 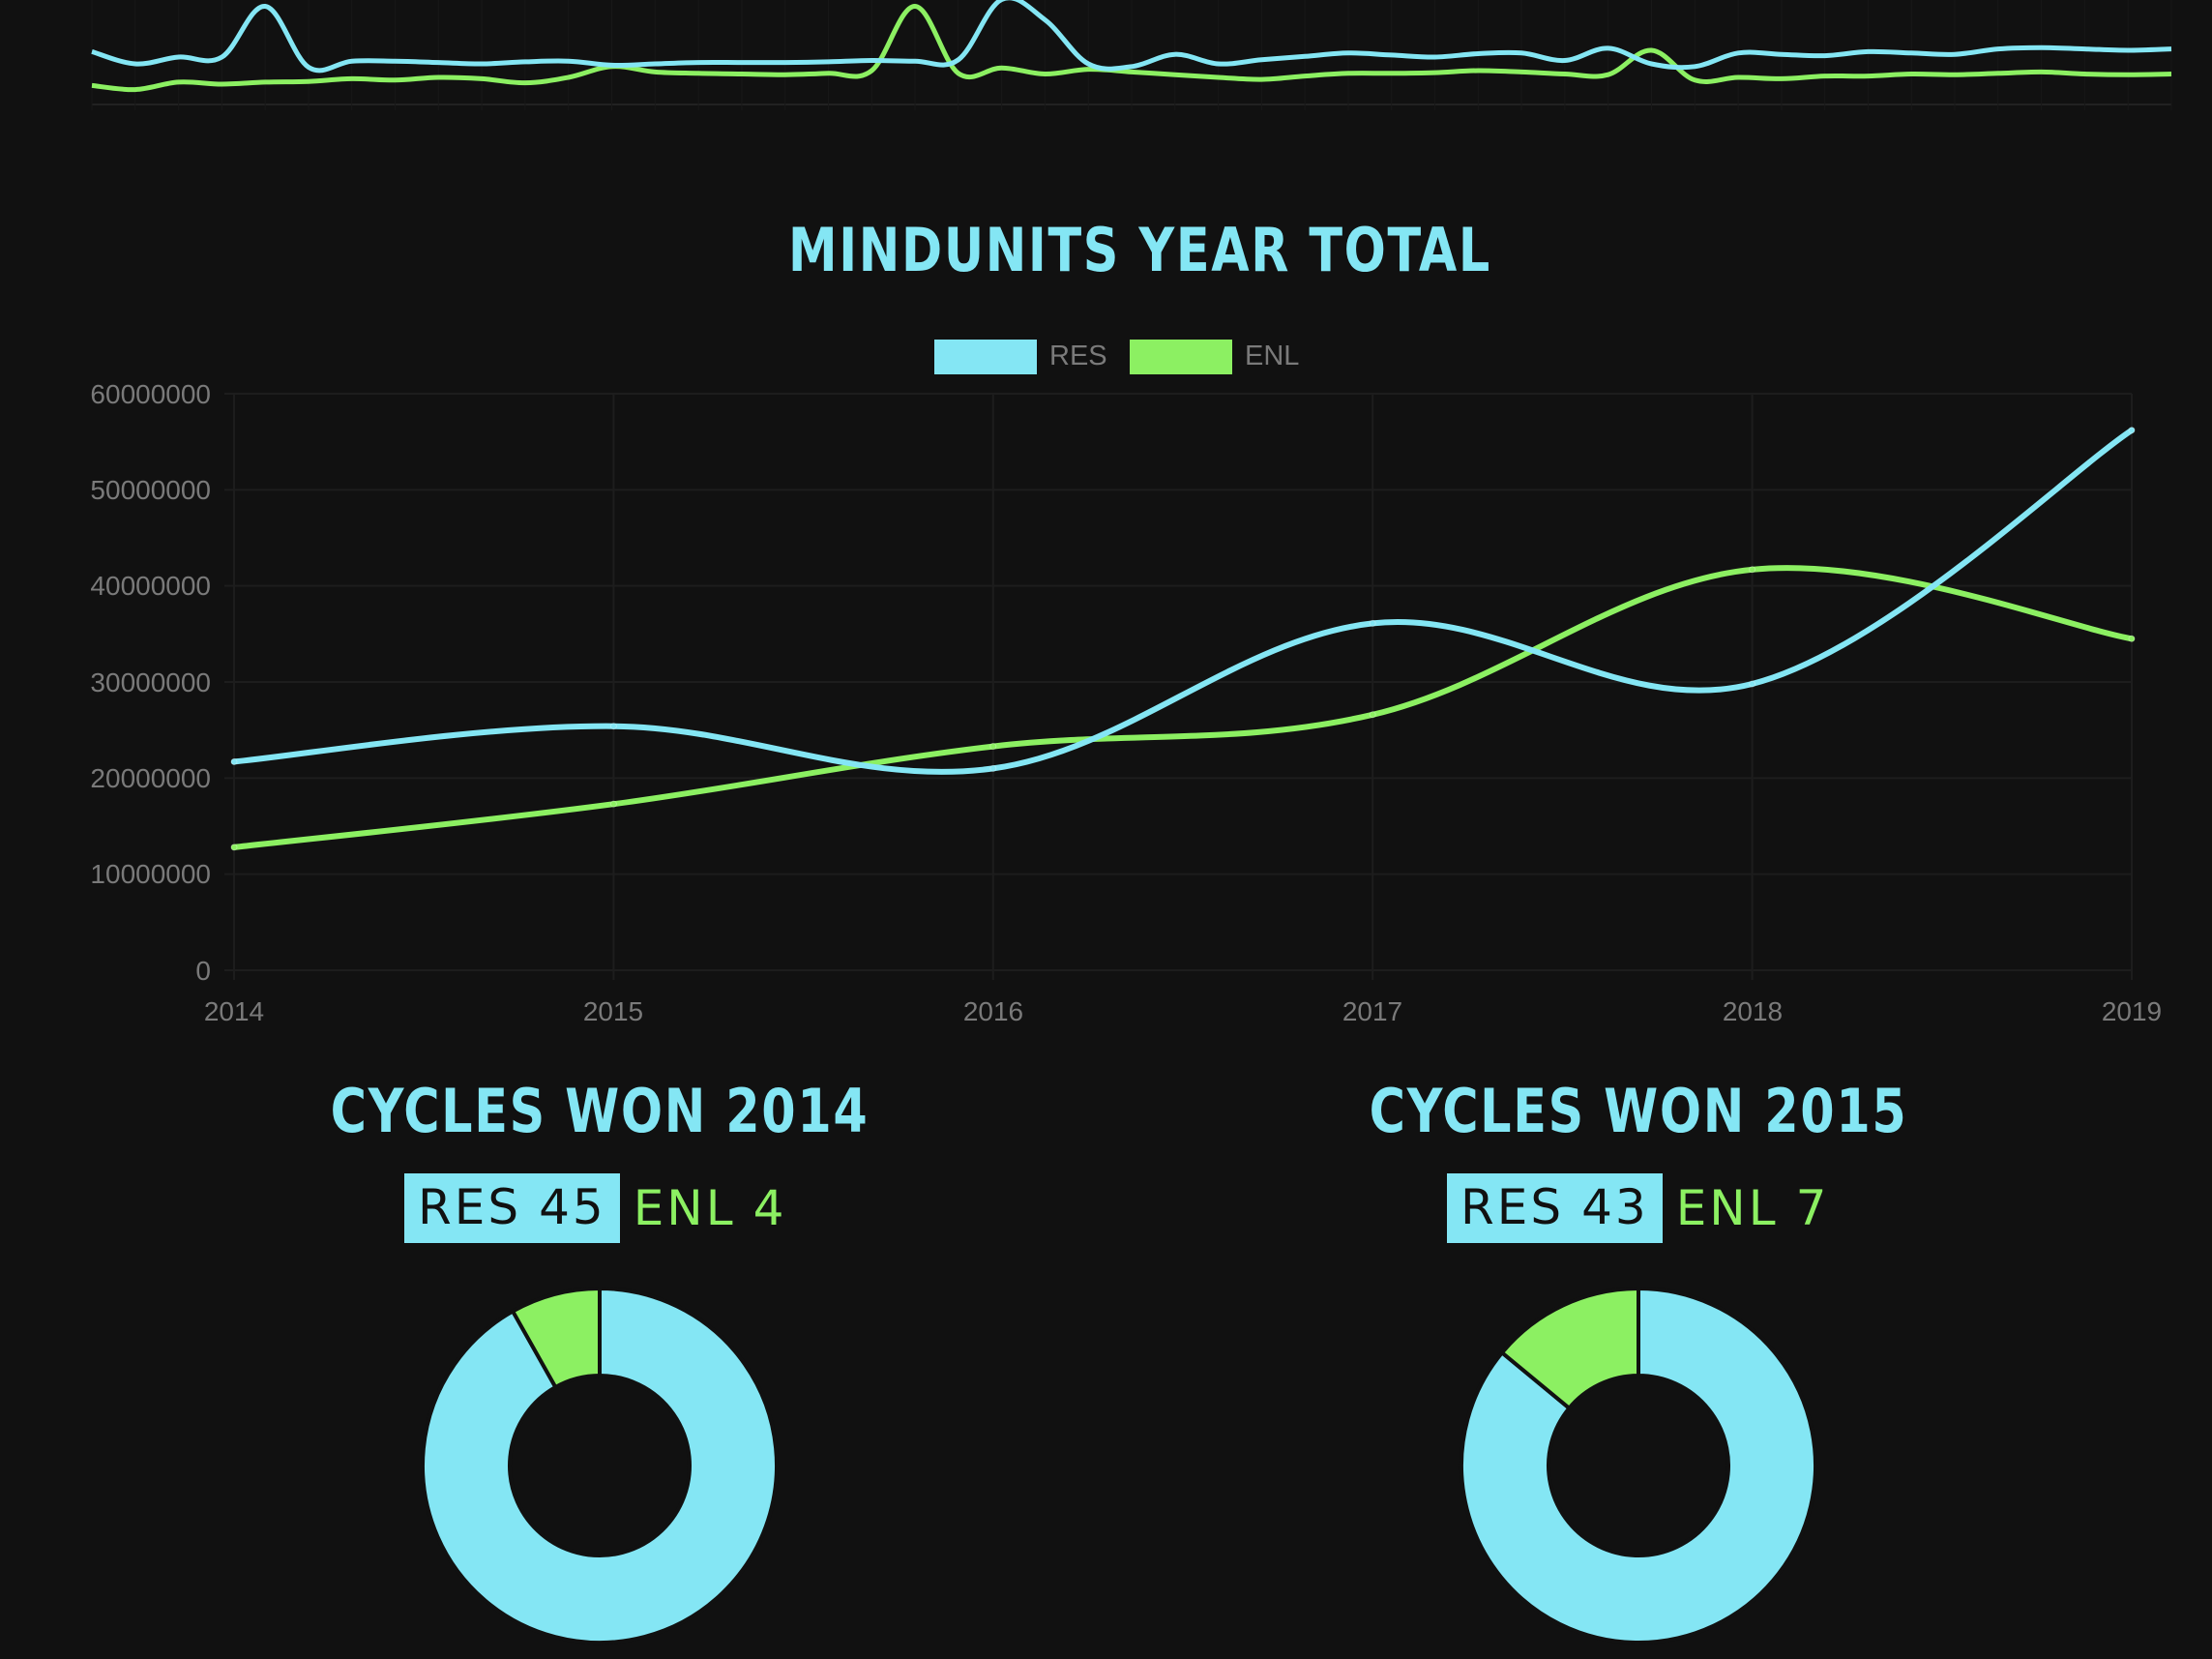 I want to click on y-tick-label: 20000000, so click(x=151, y=778).